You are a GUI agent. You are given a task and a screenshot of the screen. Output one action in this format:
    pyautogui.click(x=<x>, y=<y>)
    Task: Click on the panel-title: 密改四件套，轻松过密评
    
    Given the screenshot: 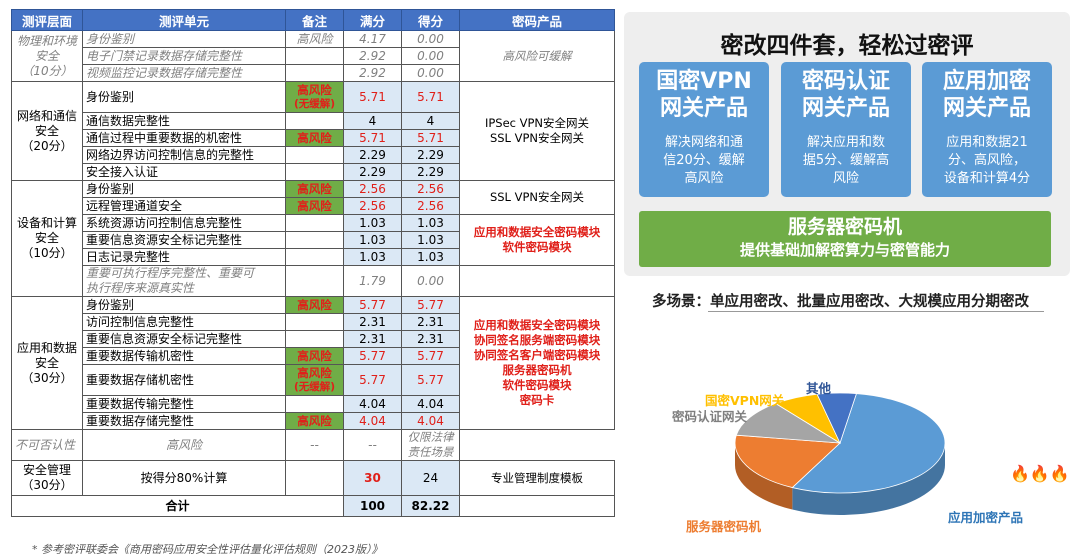 What is the action you would take?
    pyautogui.click(x=847, y=46)
    